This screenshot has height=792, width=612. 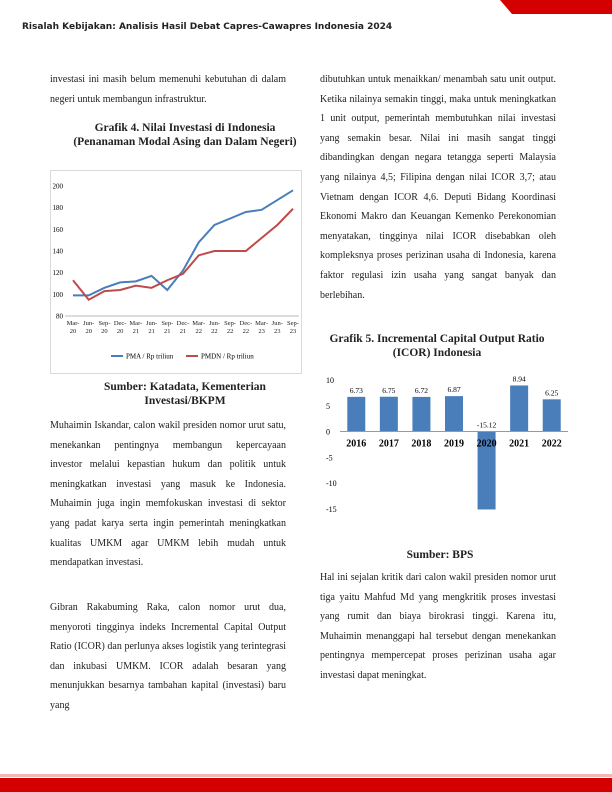 What do you see at coordinates (58, 208) in the screenshot?
I see `y-tick-label: 180` at bounding box center [58, 208].